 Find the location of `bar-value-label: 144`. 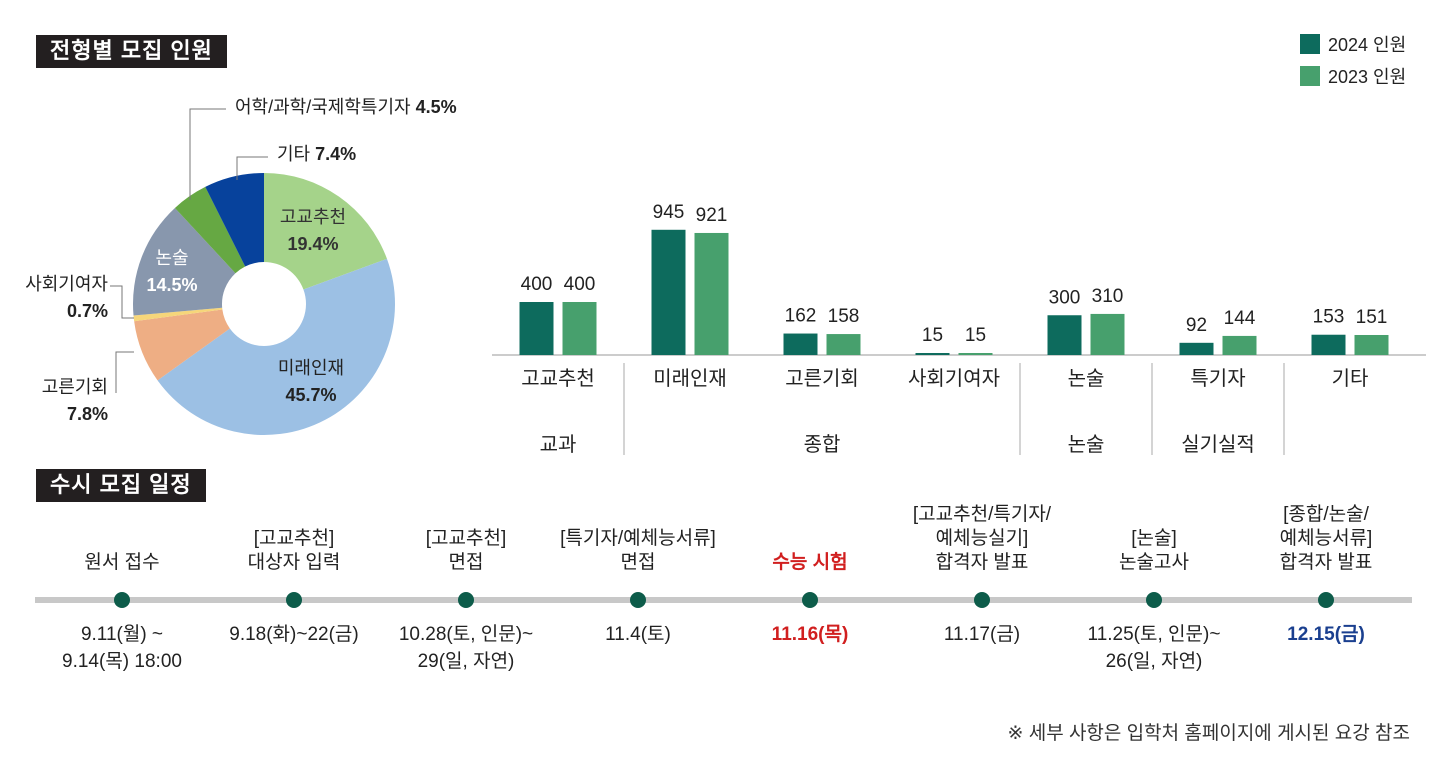

bar-value-label: 144 is located at coordinates (1240, 318).